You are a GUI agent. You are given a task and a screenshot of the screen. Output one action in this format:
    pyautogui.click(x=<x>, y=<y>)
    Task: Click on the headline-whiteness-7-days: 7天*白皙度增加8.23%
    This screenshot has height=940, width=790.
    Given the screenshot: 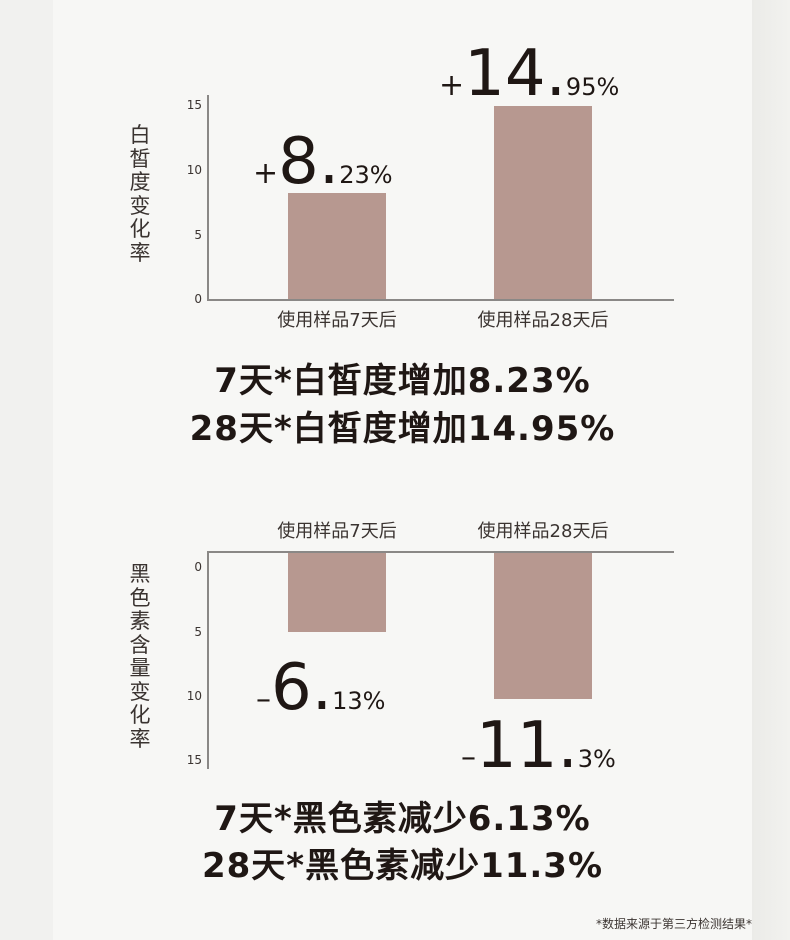 What is the action you would take?
    pyautogui.click(x=402, y=381)
    